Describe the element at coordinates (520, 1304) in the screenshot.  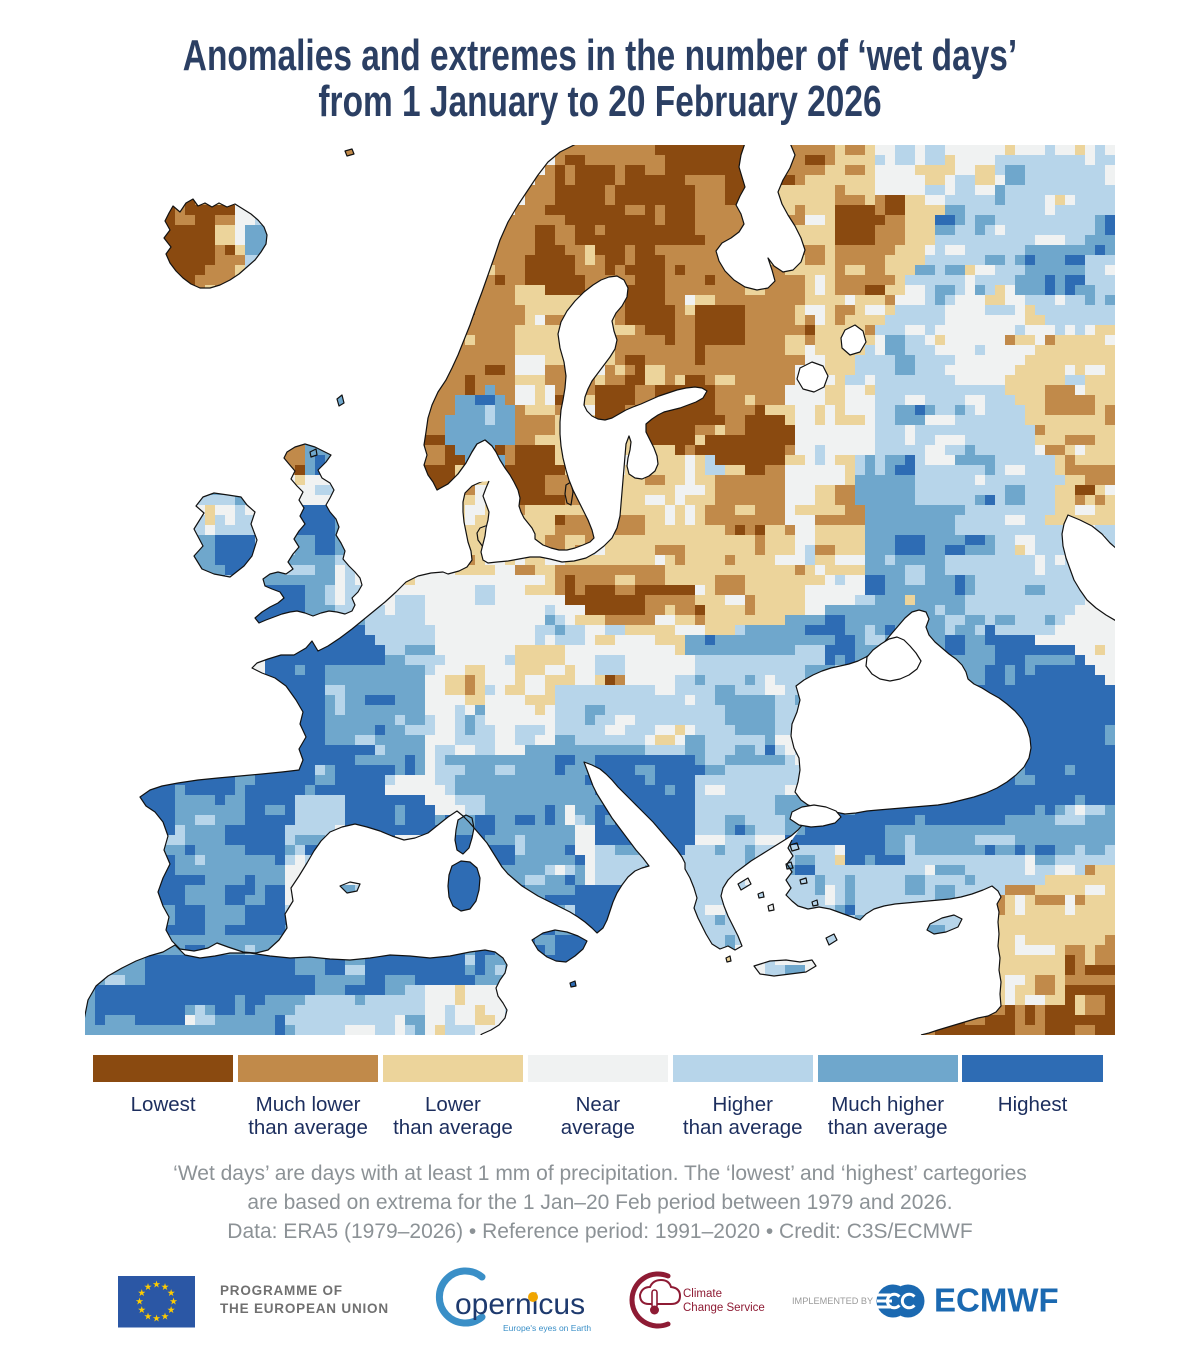
I see `svg-text: opernicus` at that location.